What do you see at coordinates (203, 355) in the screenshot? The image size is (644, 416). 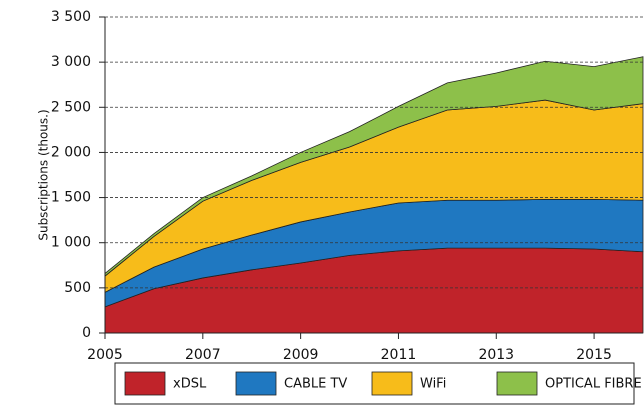 I see `x-tick-label: 2007` at bounding box center [203, 355].